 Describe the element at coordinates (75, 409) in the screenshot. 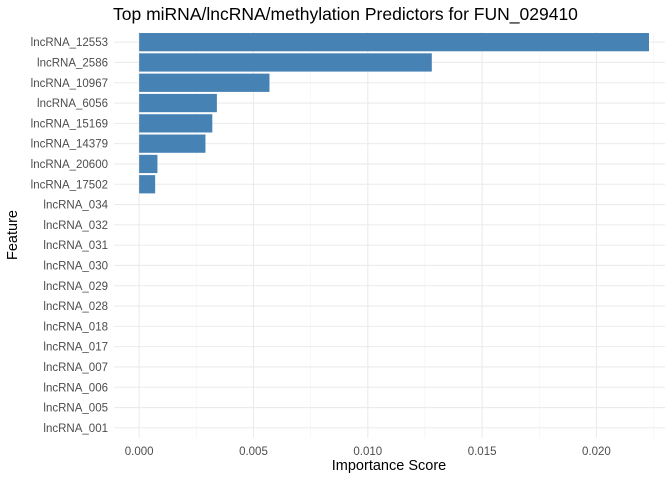

I see `y-tick-label: lncRNA_005` at that location.